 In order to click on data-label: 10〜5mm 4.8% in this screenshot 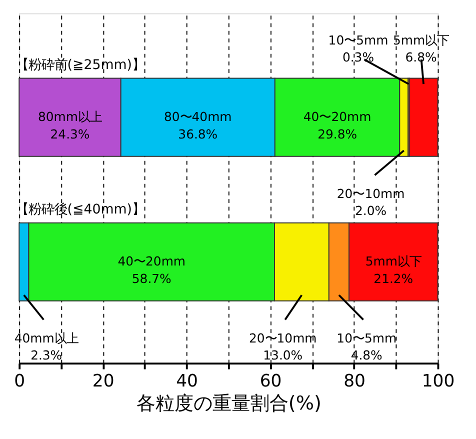, I will do `click(366, 346)`.